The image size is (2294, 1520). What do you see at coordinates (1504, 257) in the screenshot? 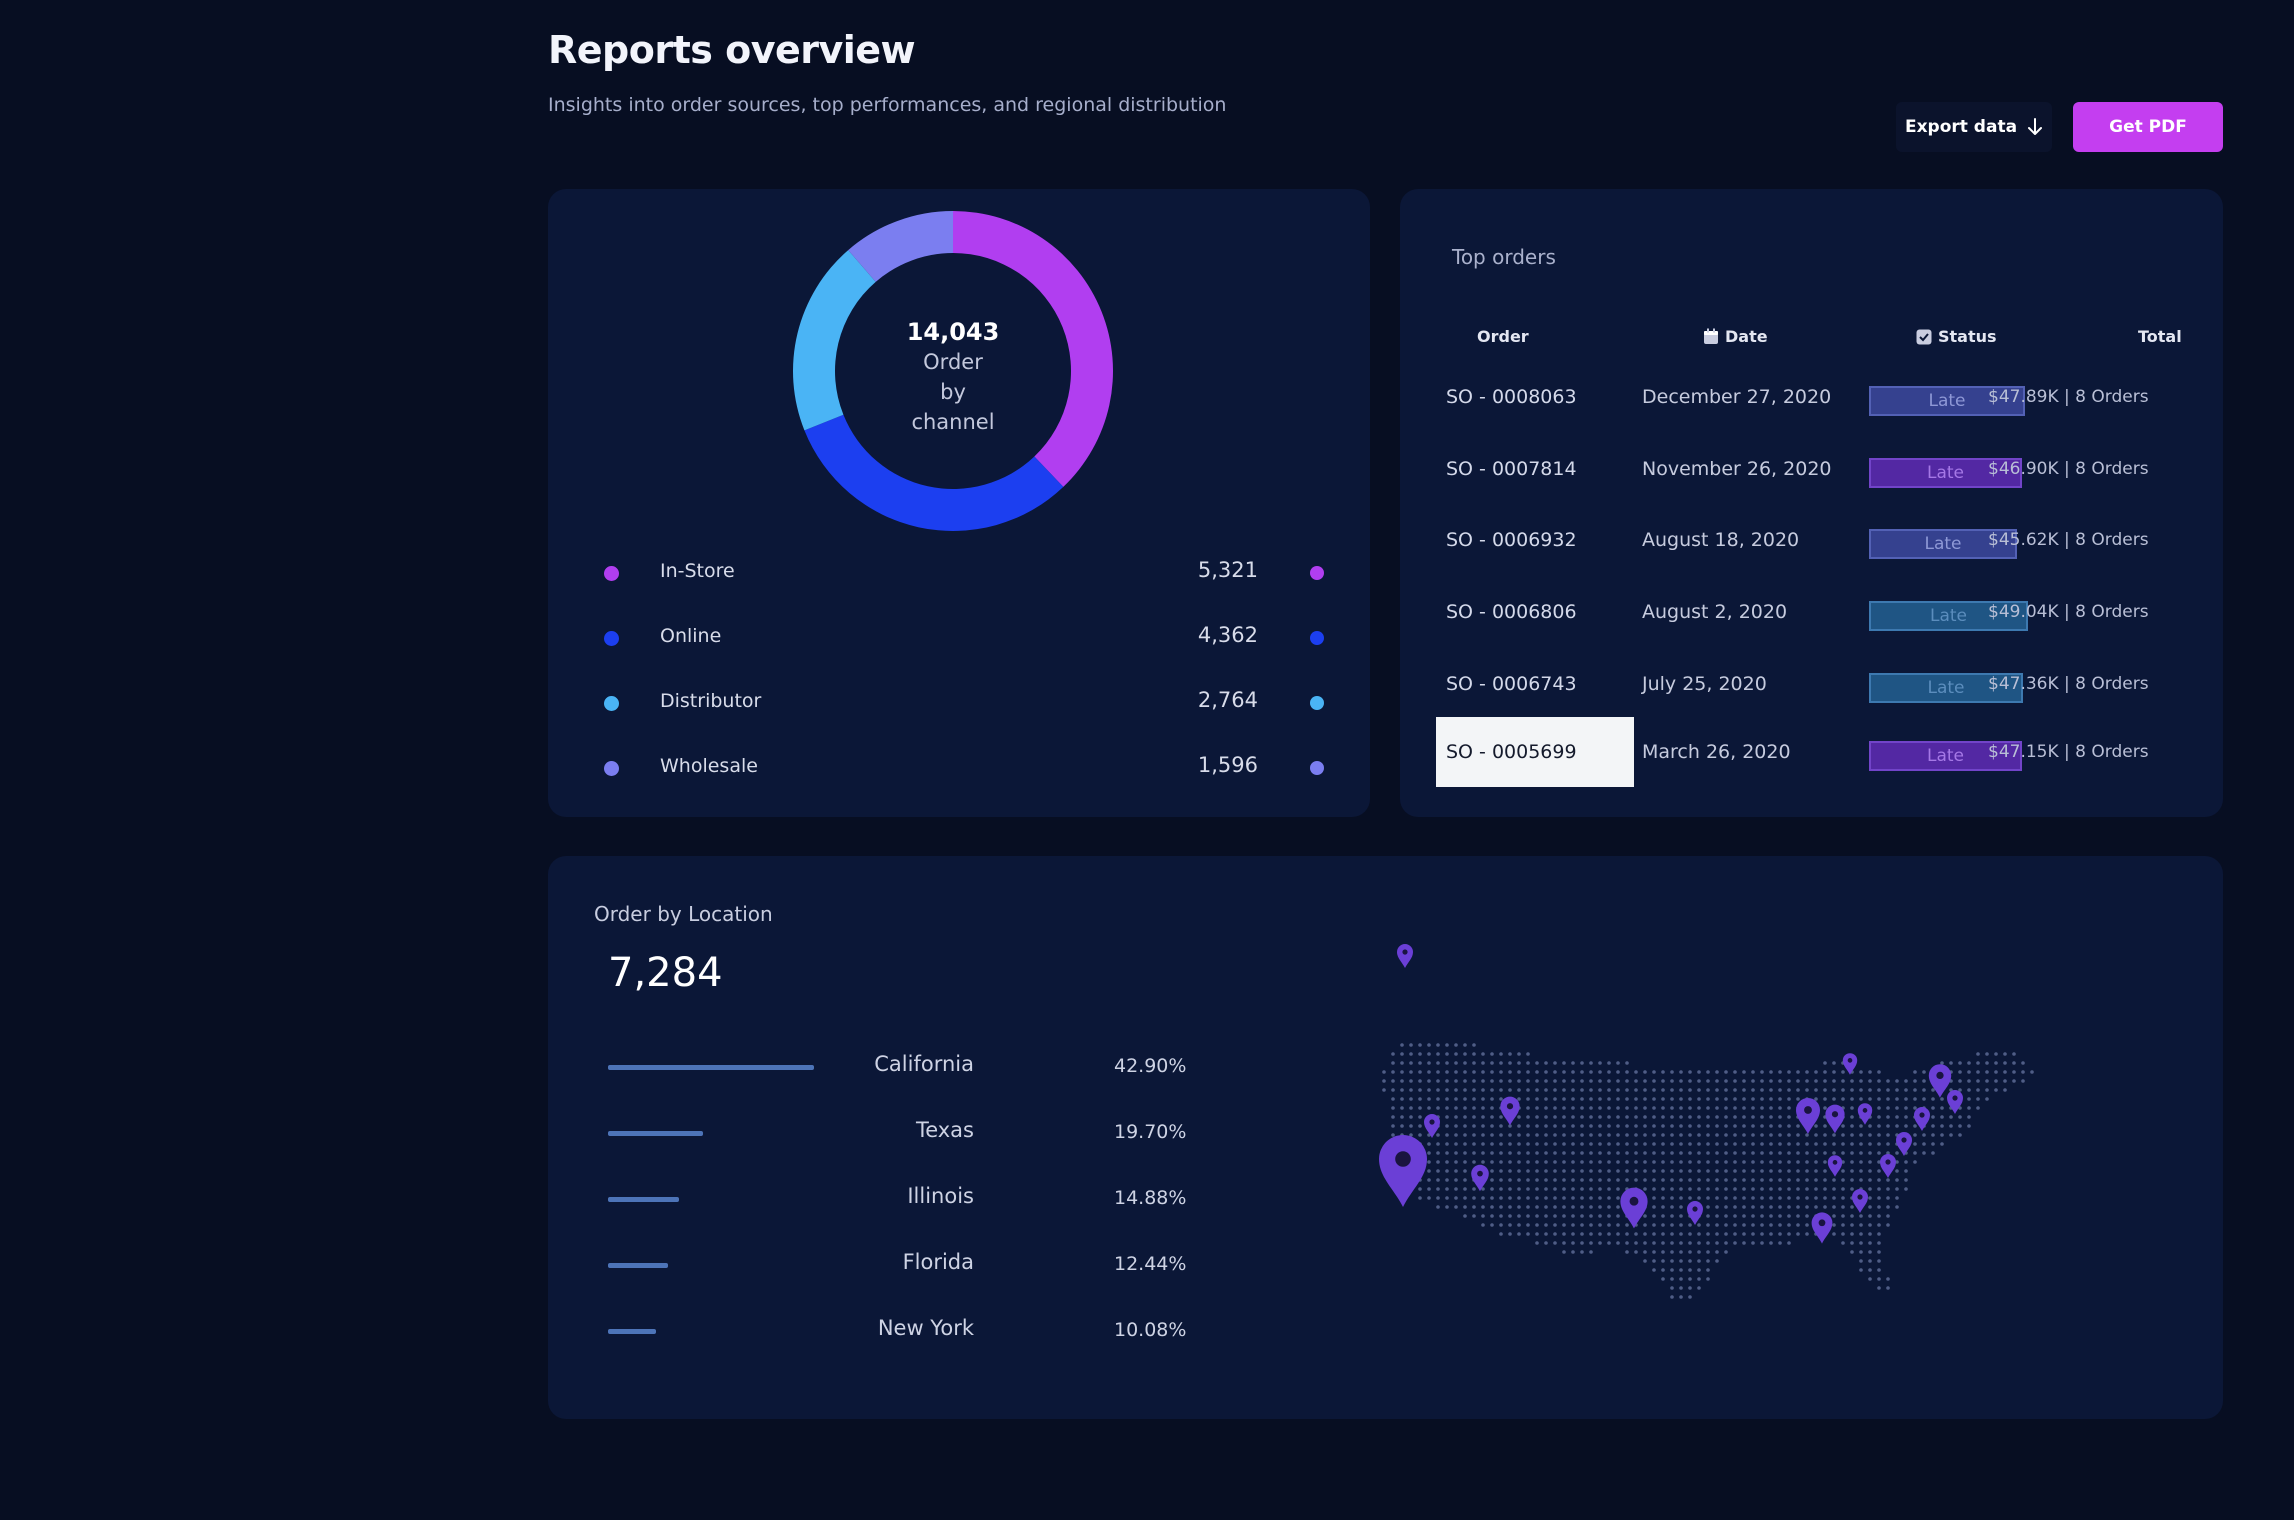
I see `top-orders-title: Top orders` at bounding box center [1504, 257].